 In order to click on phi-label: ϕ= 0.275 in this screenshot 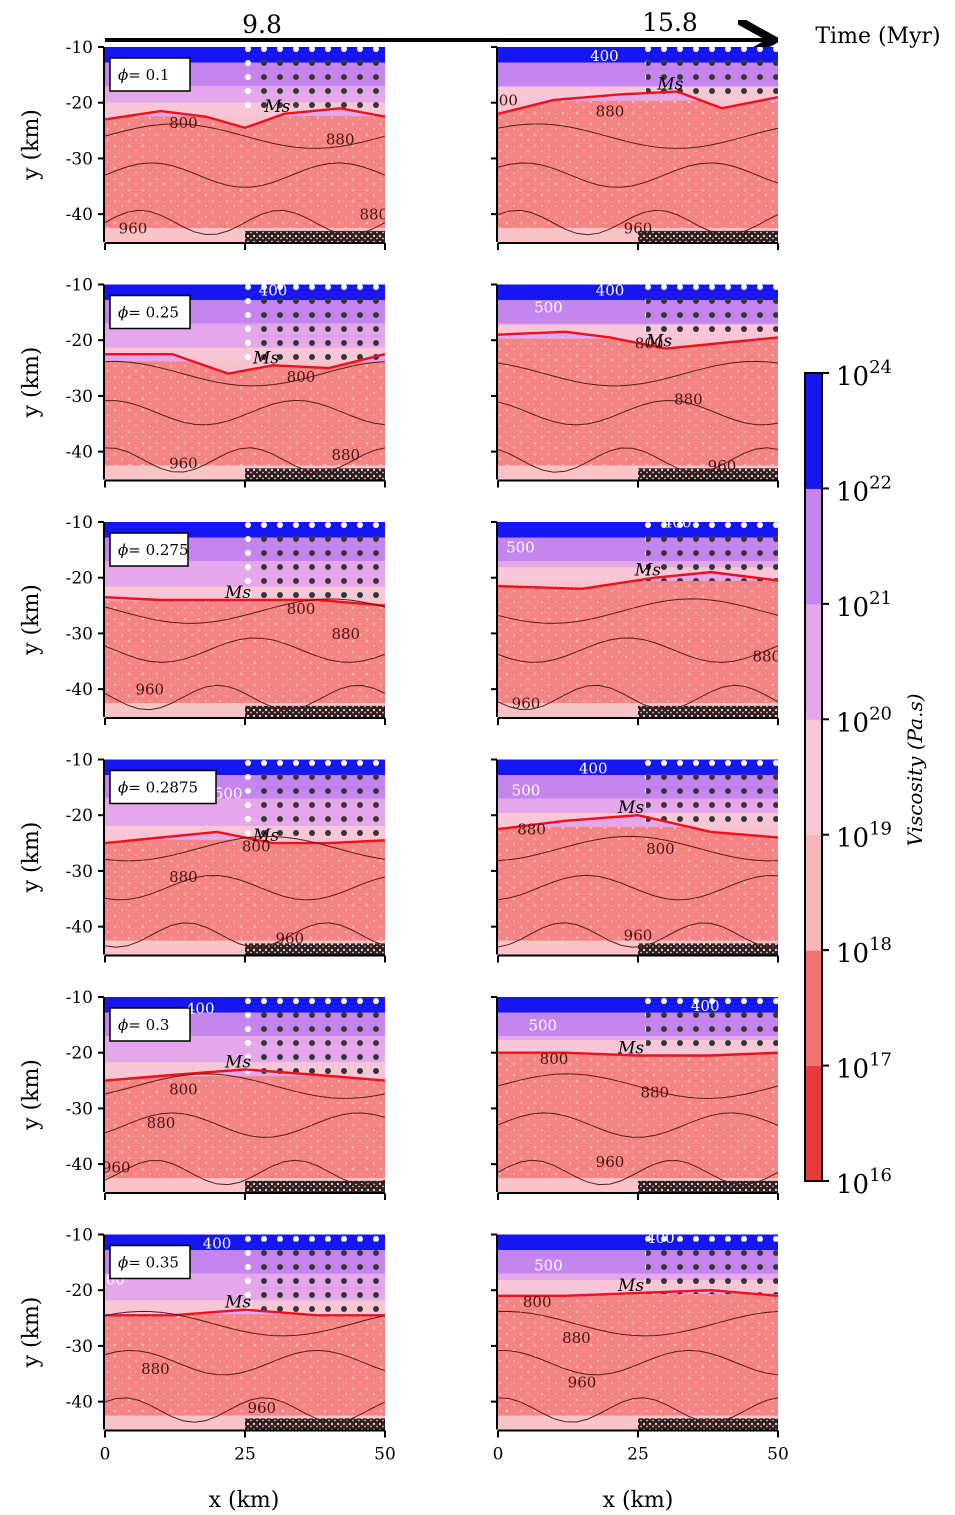, I will do `click(153, 550)`.